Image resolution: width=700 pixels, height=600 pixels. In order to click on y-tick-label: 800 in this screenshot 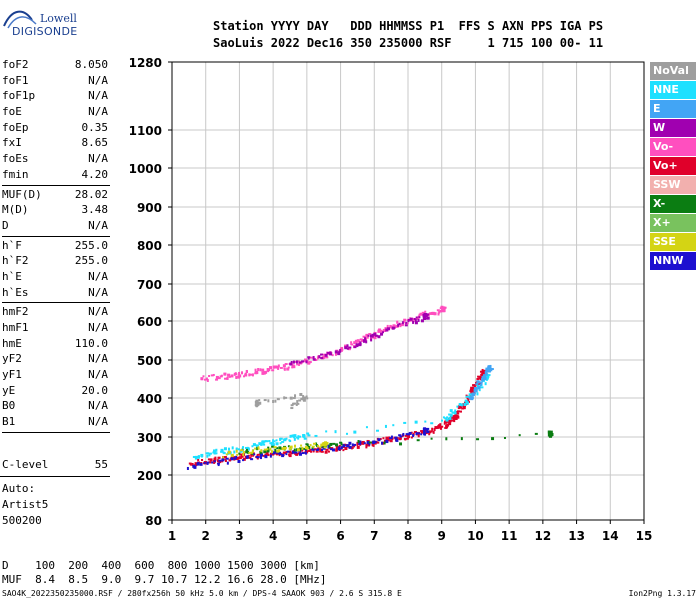, I will do `click(149, 246)`.